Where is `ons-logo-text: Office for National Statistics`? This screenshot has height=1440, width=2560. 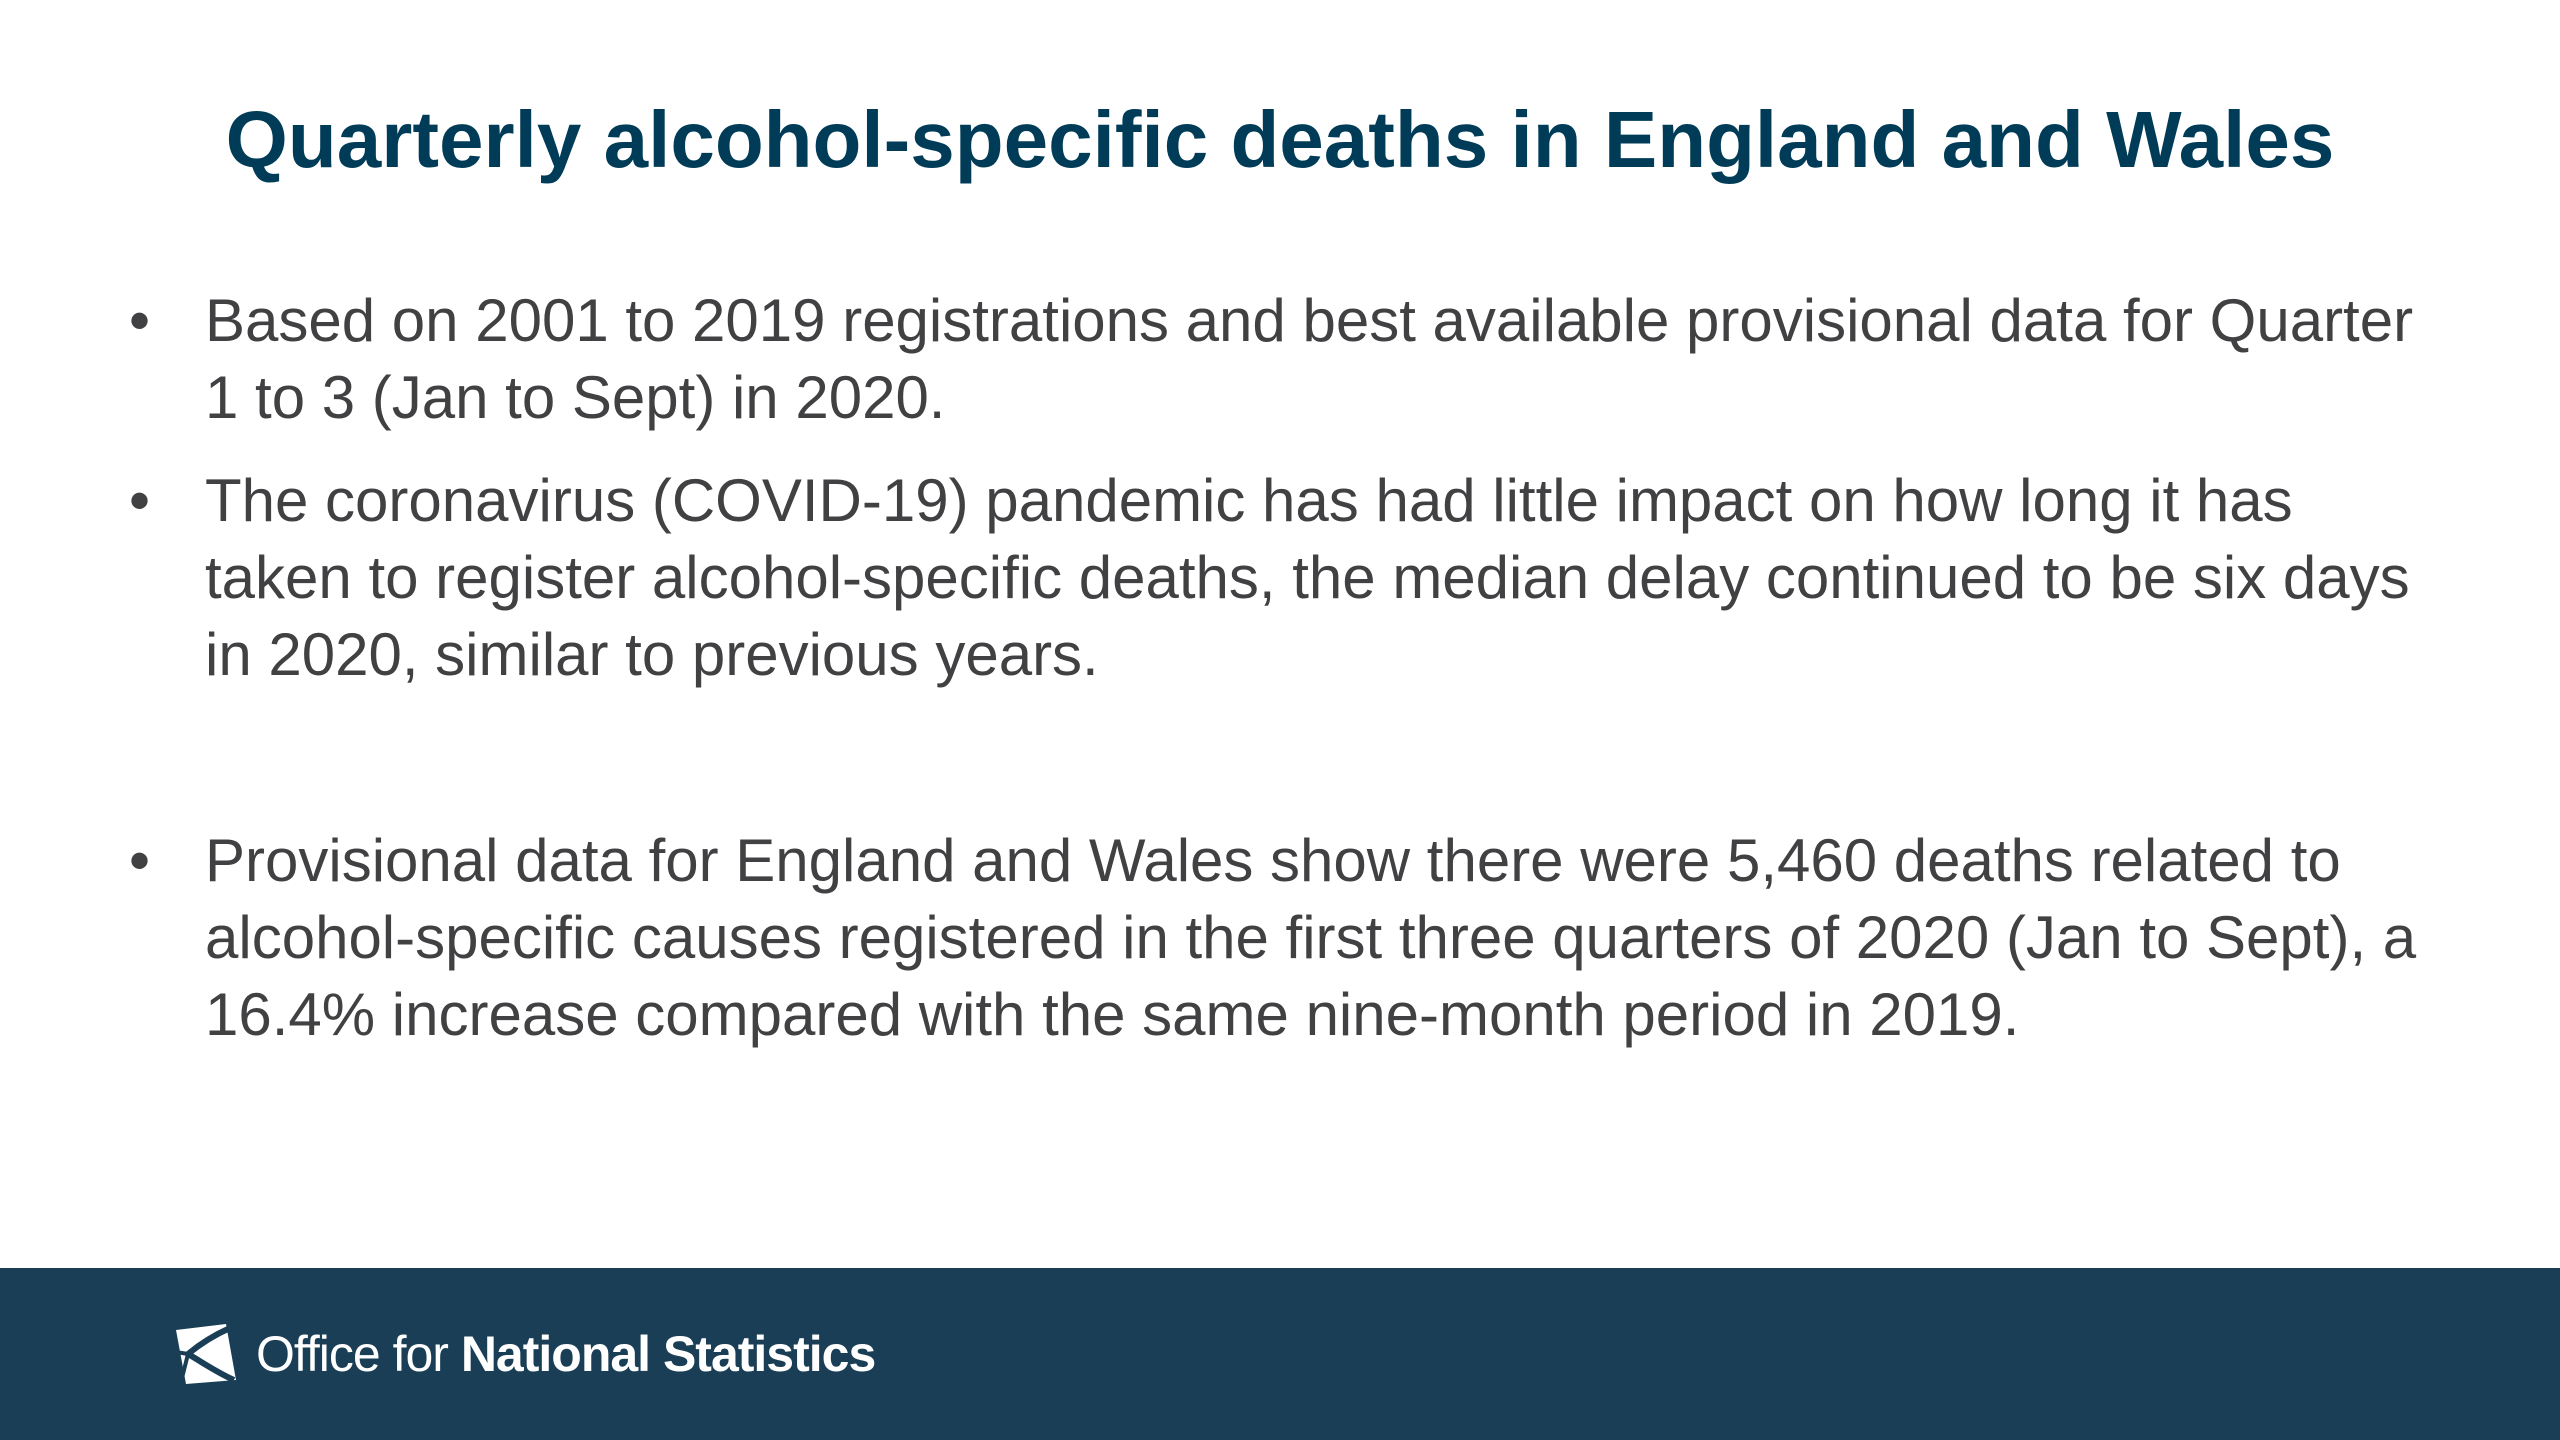 ons-logo-text: Office for National Statistics is located at coordinates (566, 1354).